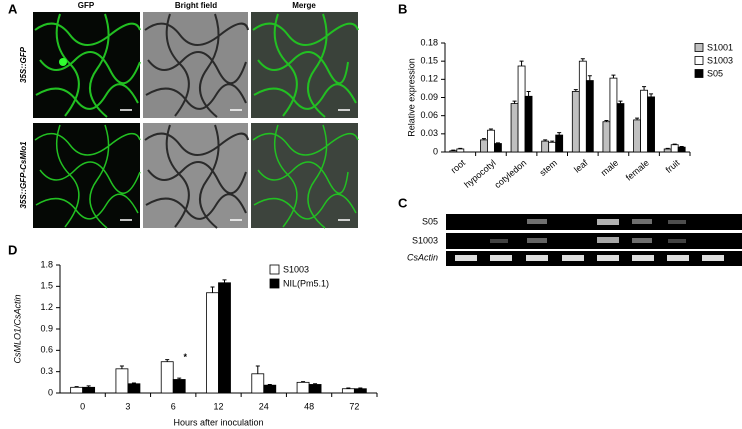  Describe the element at coordinates (23, 64) in the screenshot. I see `row-label: 35S::GFP` at that location.